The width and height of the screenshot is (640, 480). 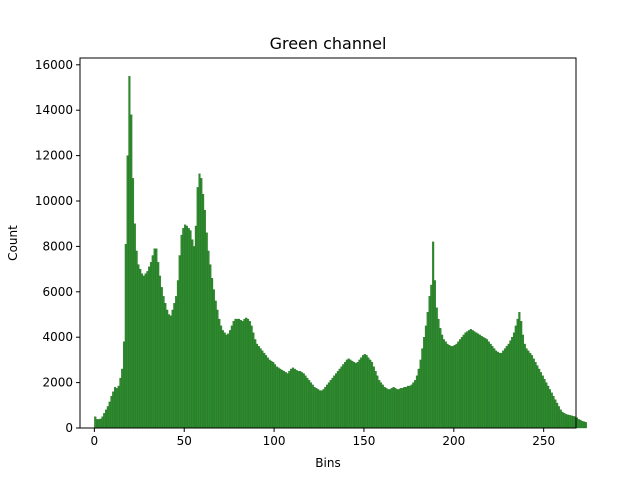 What do you see at coordinates (54, 201) in the screenshot?
I see `y-tick-label: 10000` at bounding box center [54, 201].